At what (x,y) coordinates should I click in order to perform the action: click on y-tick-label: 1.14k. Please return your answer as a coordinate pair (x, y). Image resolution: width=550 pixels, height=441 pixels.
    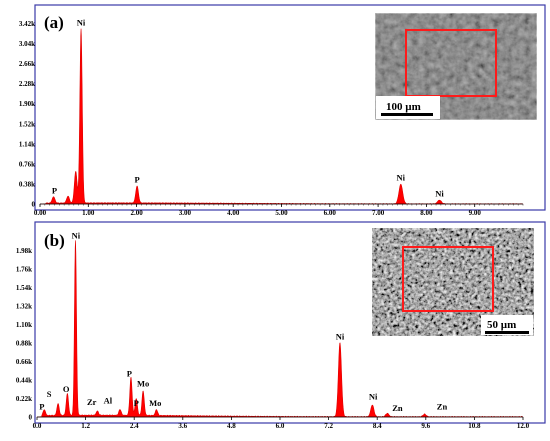
    Looking at the image, I should click on (27, 144).